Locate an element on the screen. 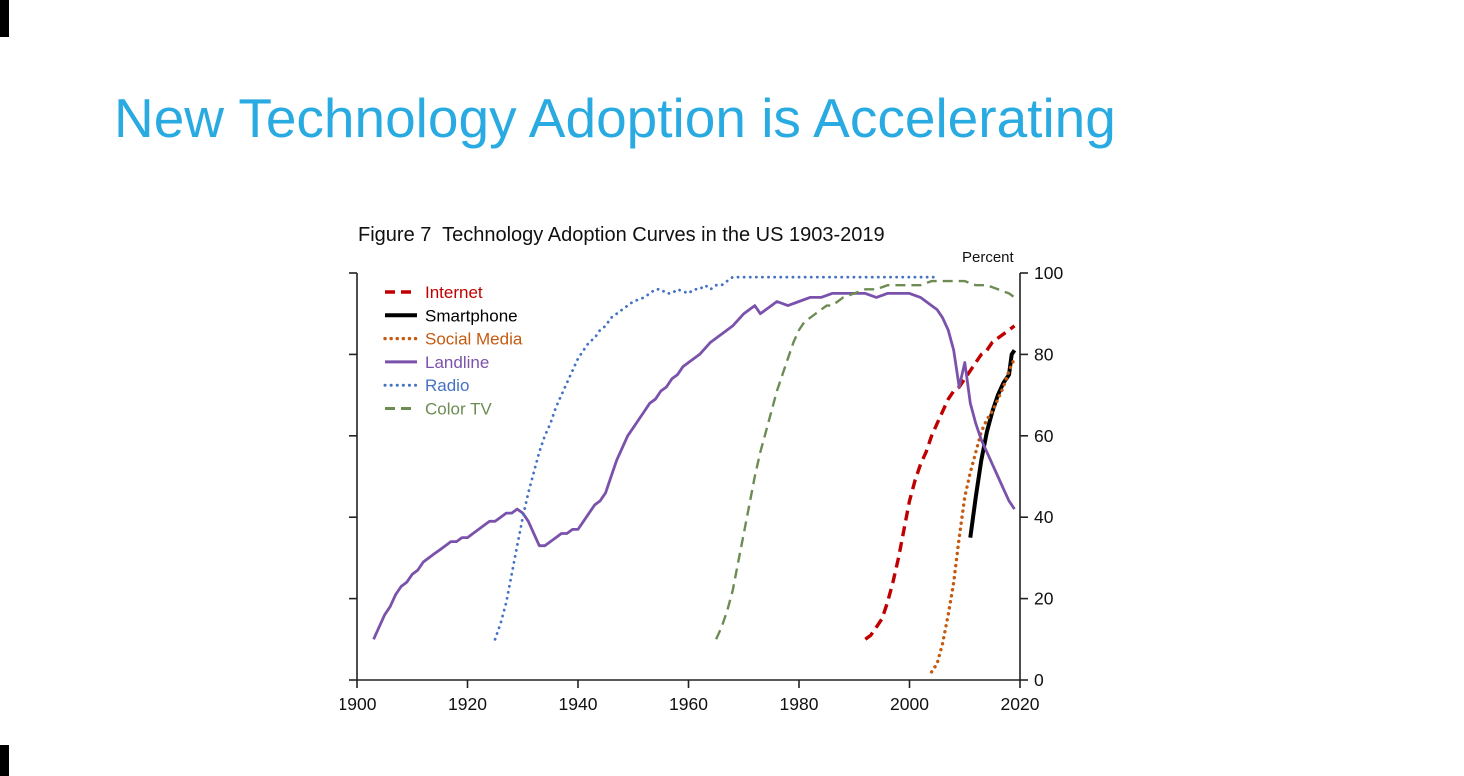  legend-label-social-media: Social Media is located at coordinates (474, 339).